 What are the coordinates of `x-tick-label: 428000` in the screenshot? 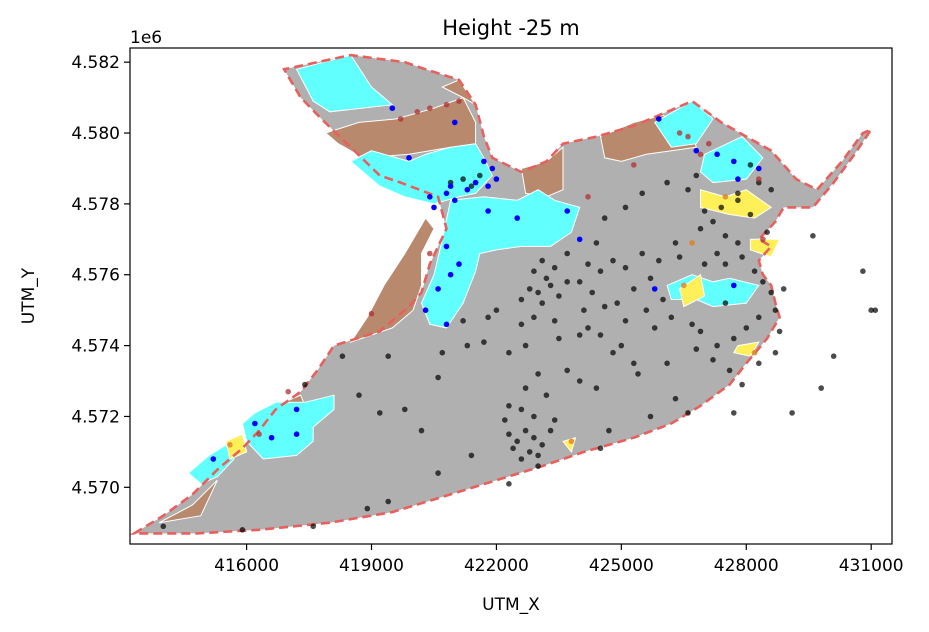 It's located at (746, 566).